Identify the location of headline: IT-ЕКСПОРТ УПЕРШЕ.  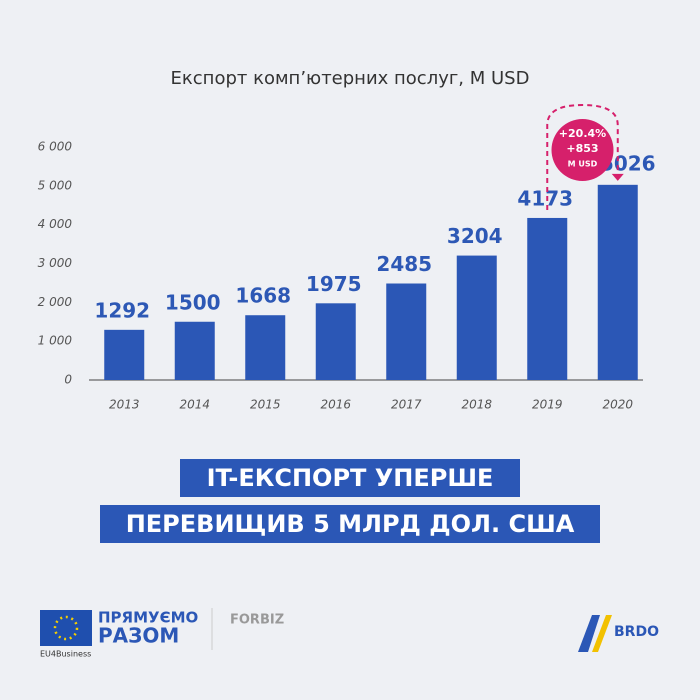
(350, 478).